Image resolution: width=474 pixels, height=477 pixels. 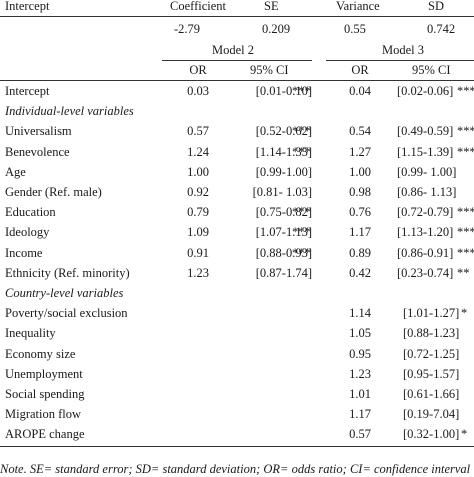 What do you see at coordinates (40, 353) in the screenshot?
I see `row-label: Economy size` at bounding box center [40, 353].